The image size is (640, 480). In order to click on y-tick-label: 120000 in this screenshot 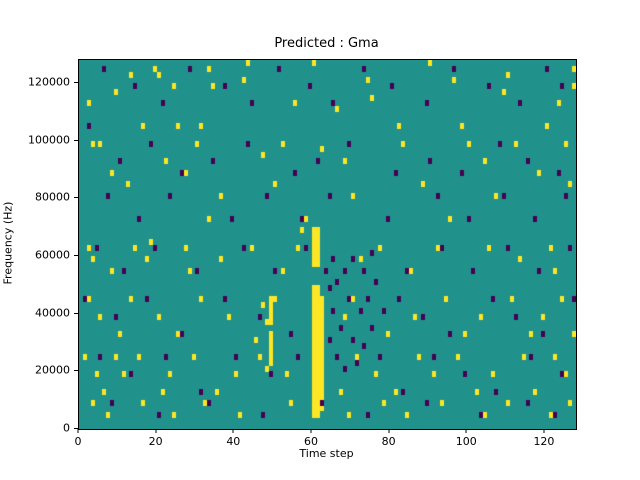, I will do `click(49, 82)`.